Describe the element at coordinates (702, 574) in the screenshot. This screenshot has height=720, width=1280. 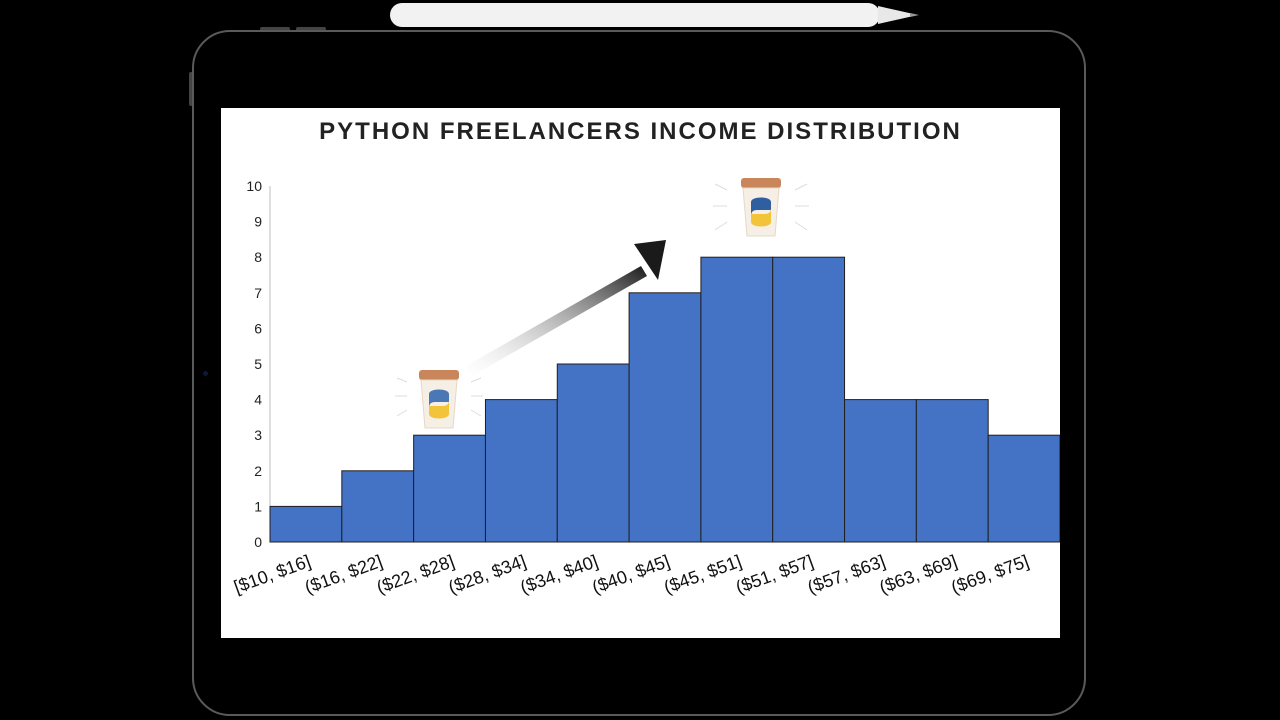
I see `x-category-label: ($45, $51]` at that location.